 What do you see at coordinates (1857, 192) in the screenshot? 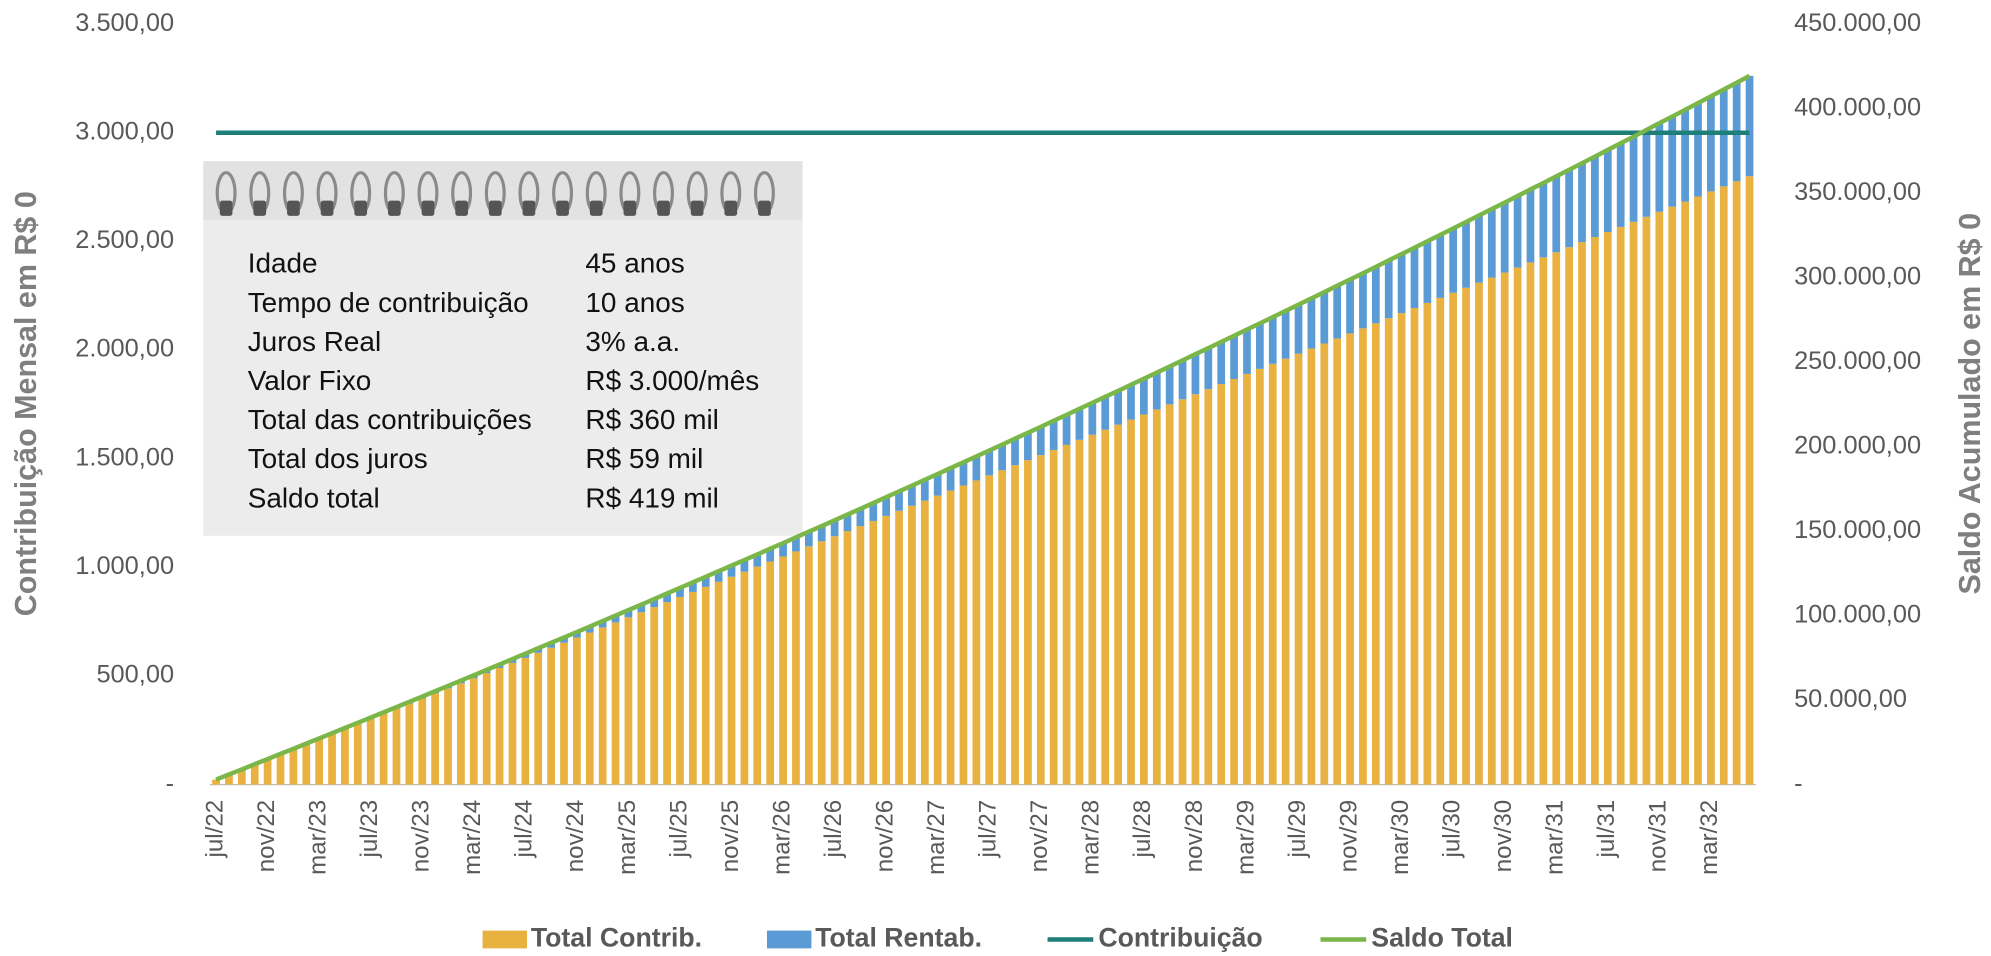
I see `y2-tick-label: 350.000,00` at bounding box center [1857, 192].